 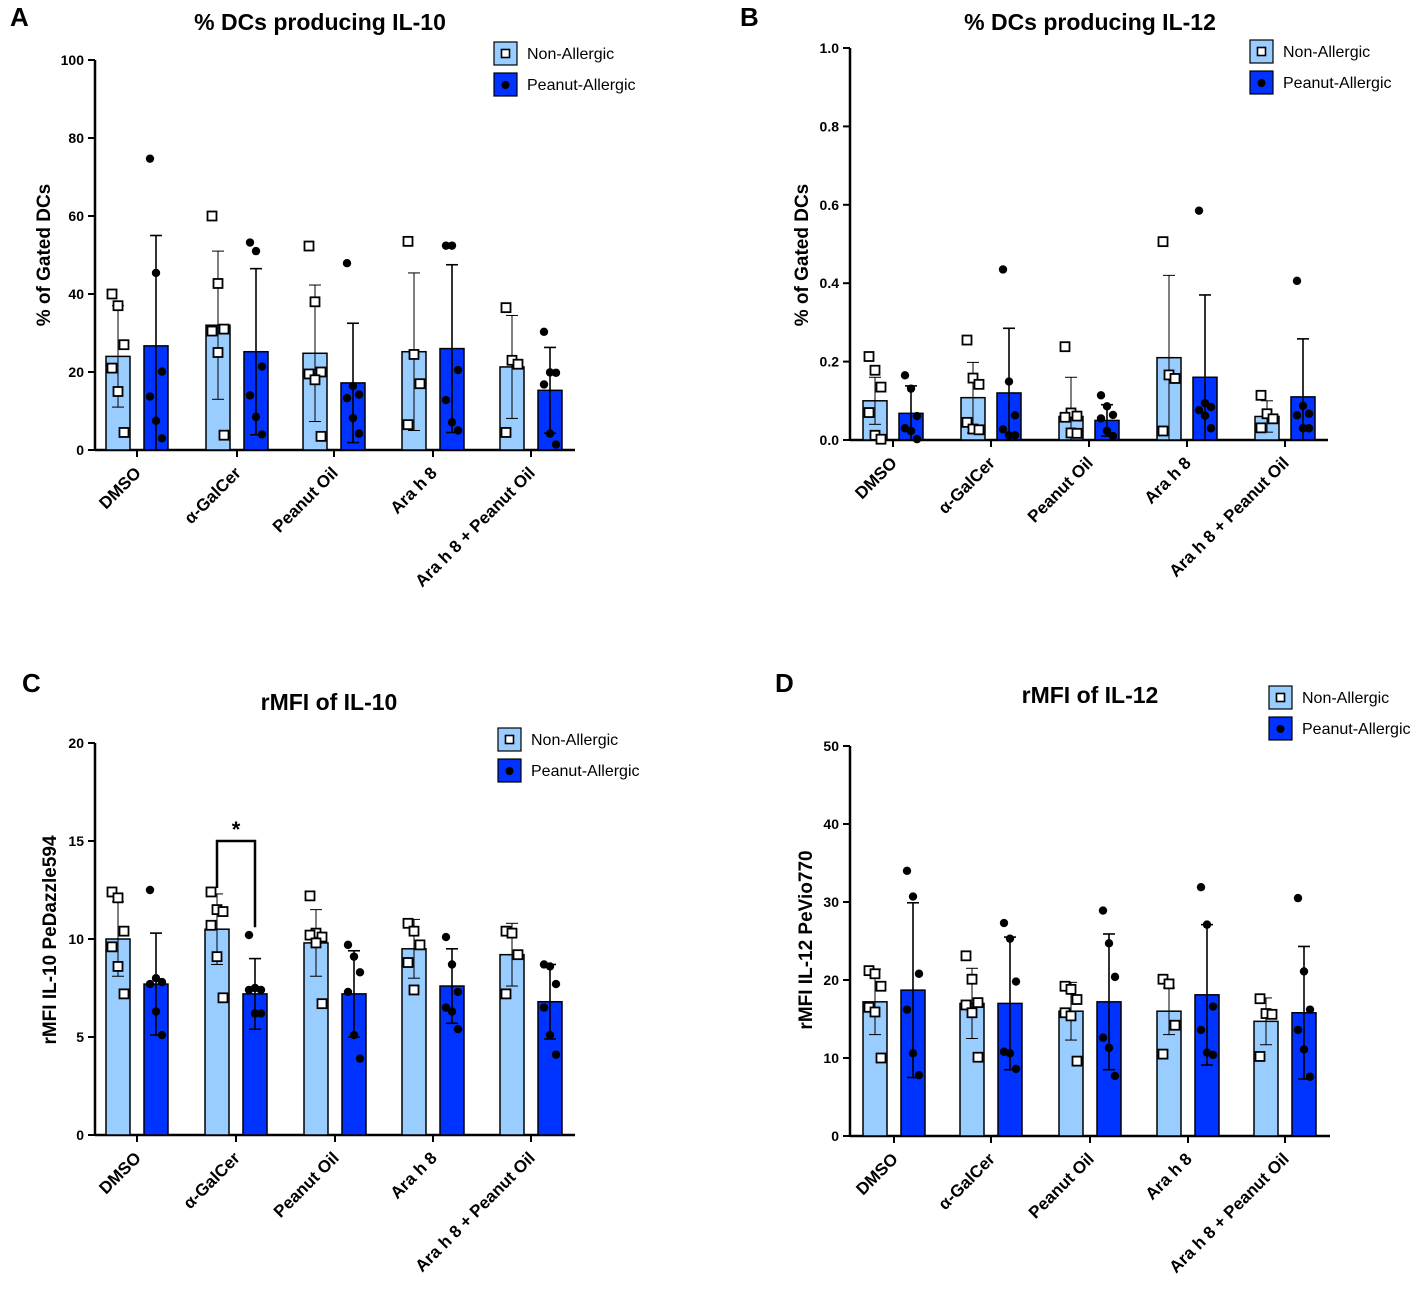 What do you see at coordinates (73, 60) in the screenshot?
I see `y-tick-label: 100` at bounding box center [73, 60].